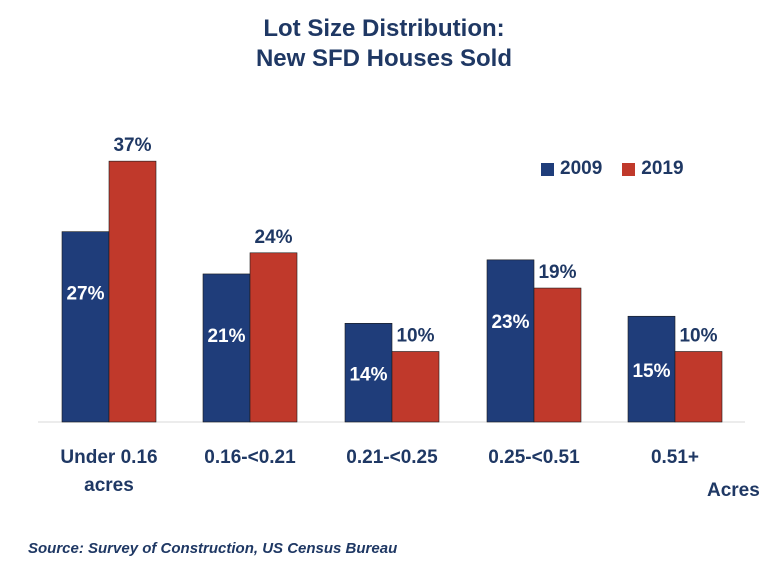 The width and height of the screenshot is (768, 576). What do you see at coordinates (250, 457) in the screenshot?
I see `x-tick-label-1-0: 0.16-<0.21` at bounding box center [250, 457].